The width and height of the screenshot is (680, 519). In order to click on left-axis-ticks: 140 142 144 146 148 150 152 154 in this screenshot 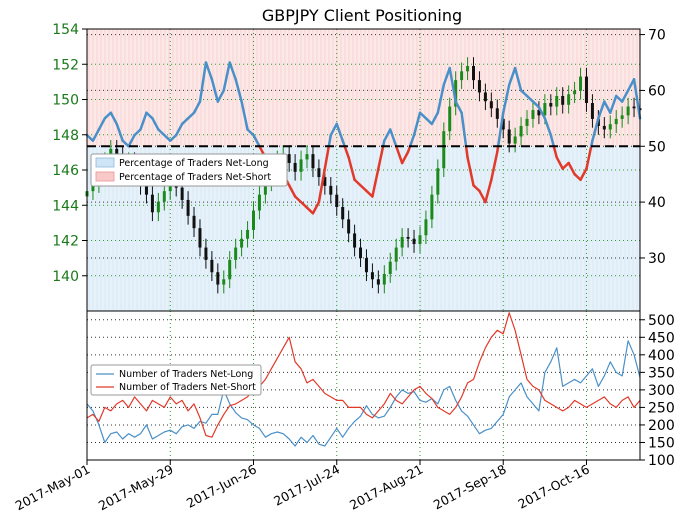, I will do `click(69, 153)`.